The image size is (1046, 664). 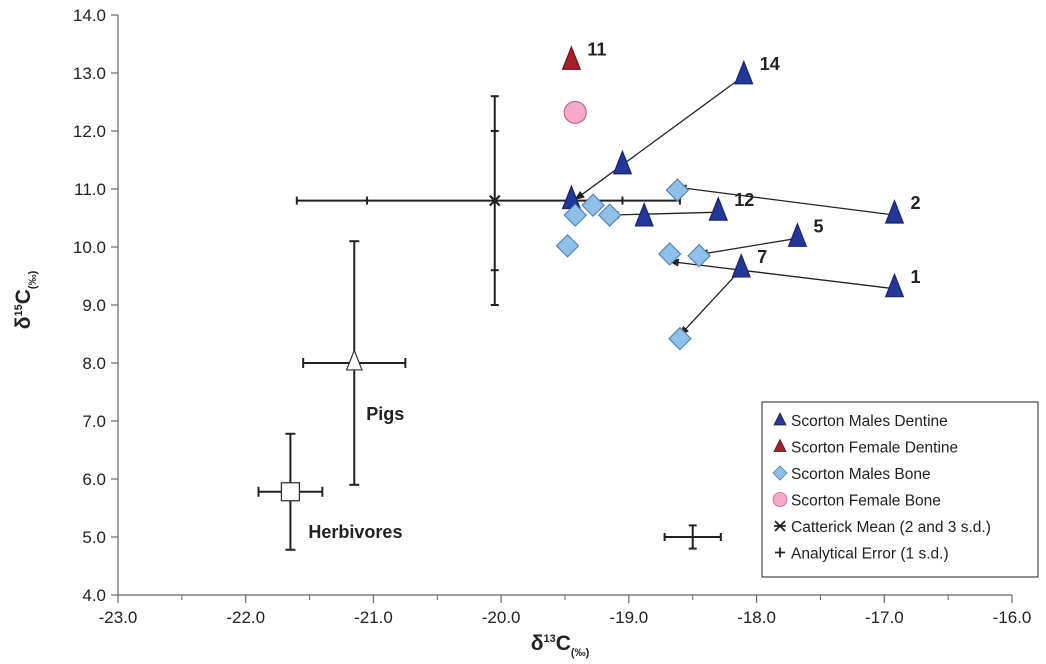 What do you see at coordinates (89, 247) in the screenshot?
I see `y-tick-label: 10.0` at bounding box center [89, 247].